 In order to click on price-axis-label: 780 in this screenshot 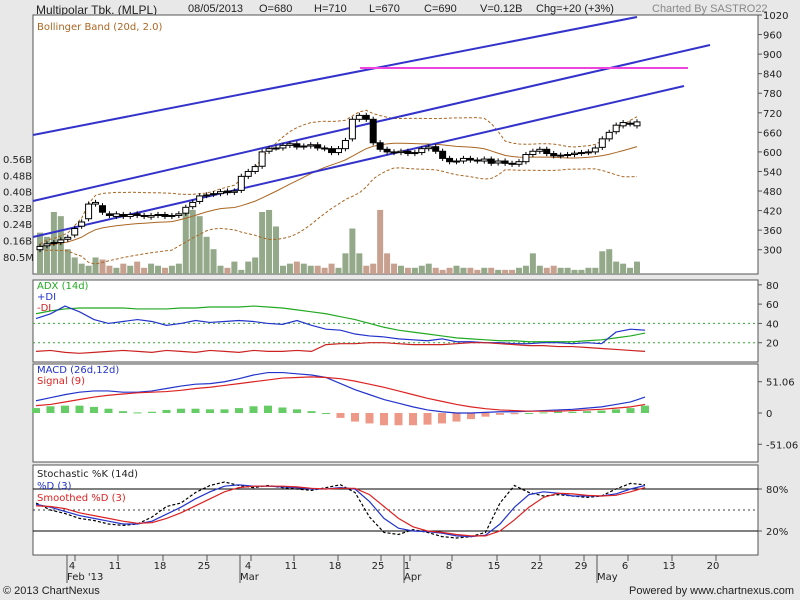, I will do `click(772, 94)`.